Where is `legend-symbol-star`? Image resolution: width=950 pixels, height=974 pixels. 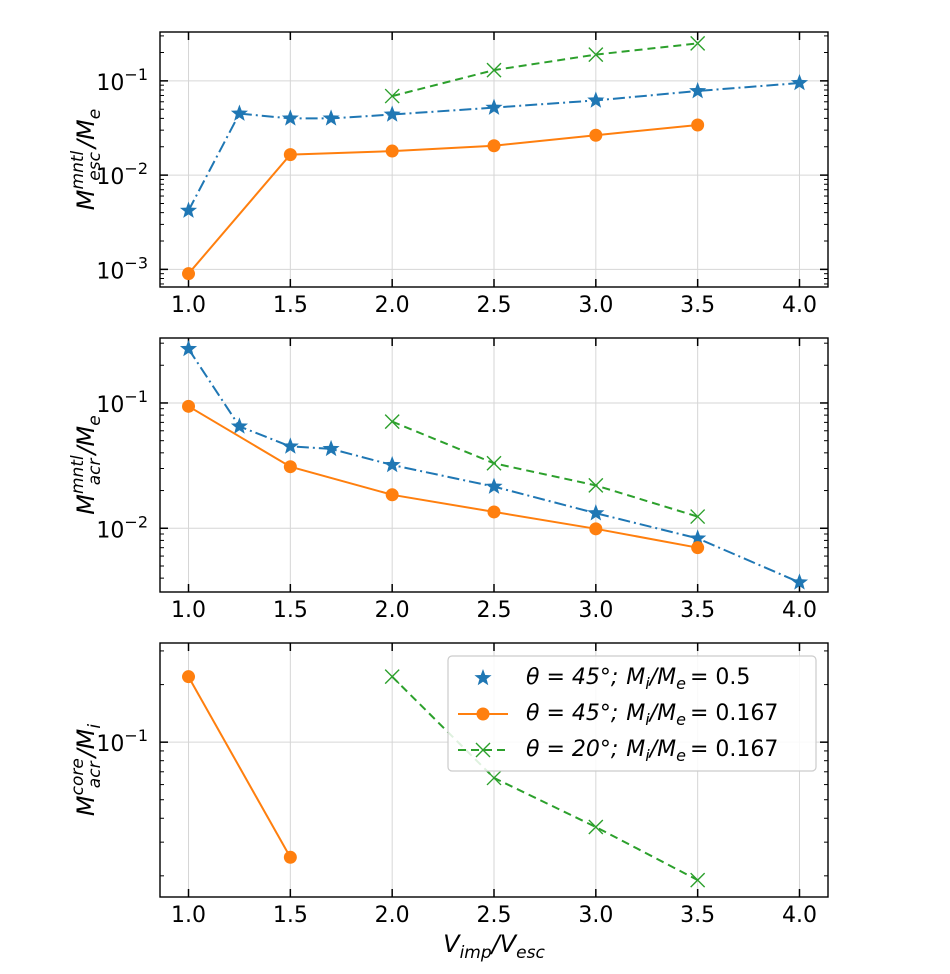
legend-symbol-star is located at coordinates (483, 677).